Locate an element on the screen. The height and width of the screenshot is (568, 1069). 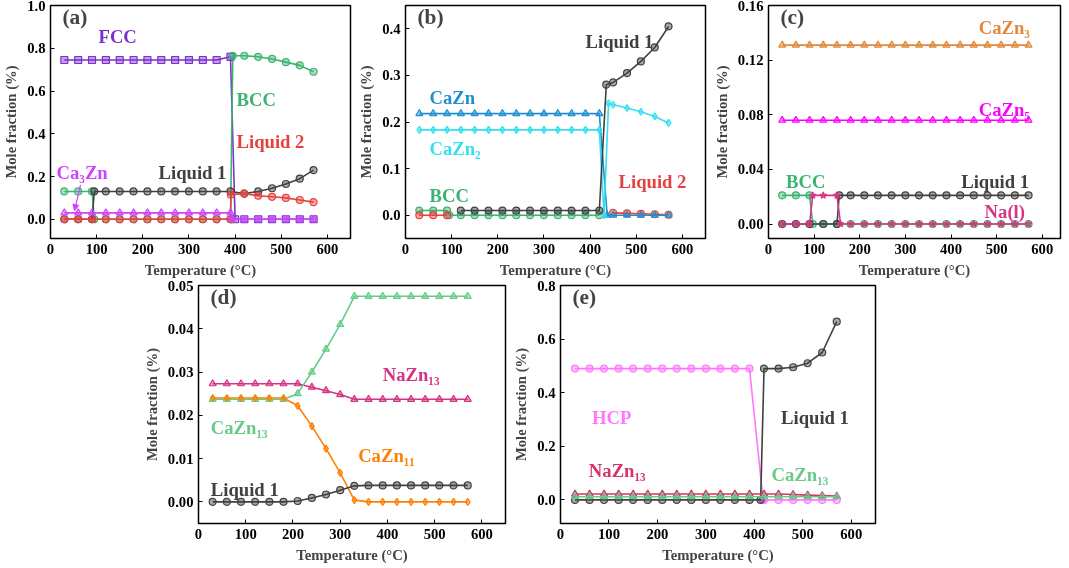
y-tick-label: 0.01 is located at coordinates (180, 458).